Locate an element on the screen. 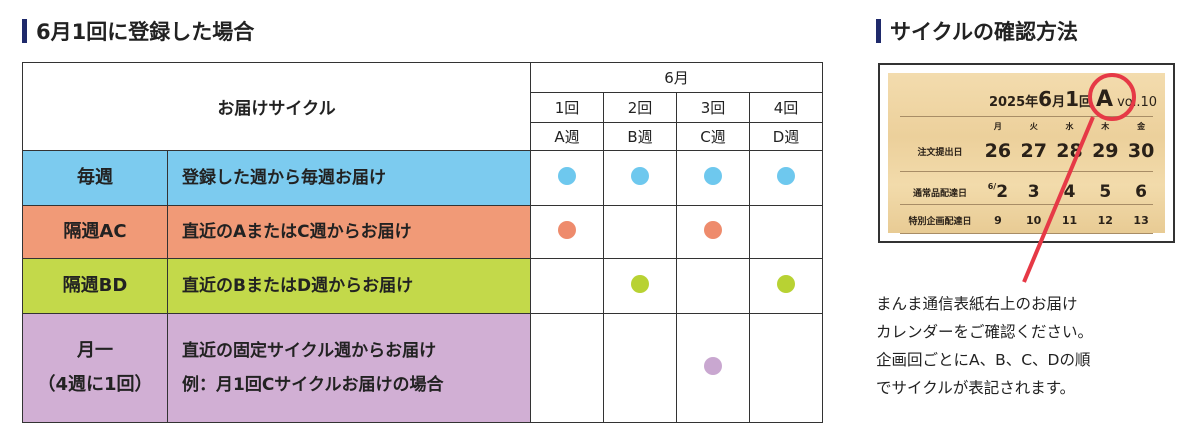 This screenshot has height=444, width=1200. highlight-circle is located at coordinates (1112, 97).